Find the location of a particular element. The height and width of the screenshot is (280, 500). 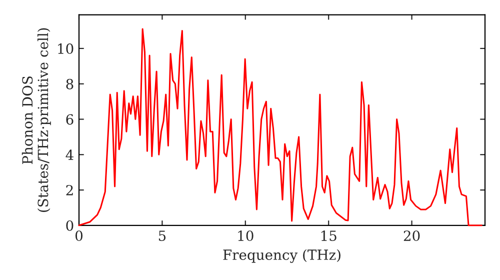

y-tick-label: 8 is located at coordinates (70, 84).